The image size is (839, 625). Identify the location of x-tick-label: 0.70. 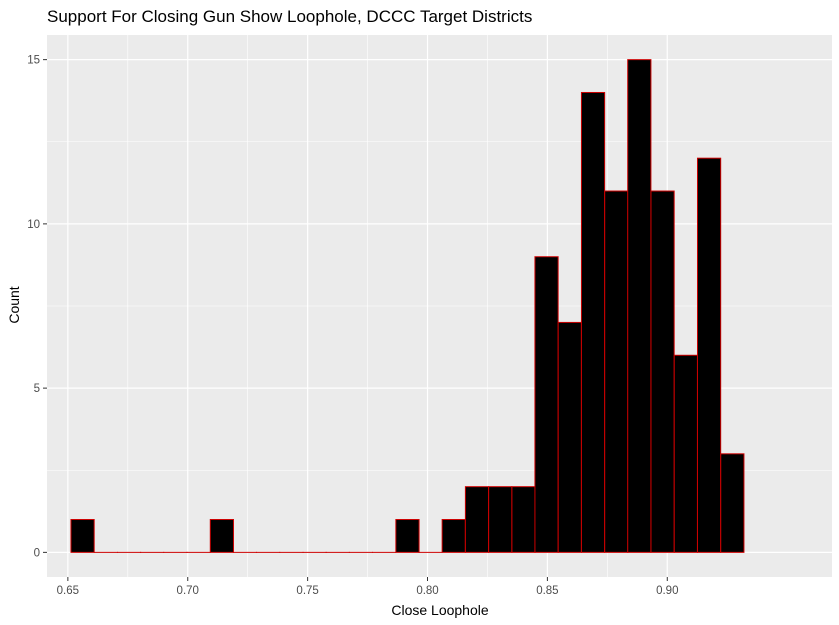
(188, 591).